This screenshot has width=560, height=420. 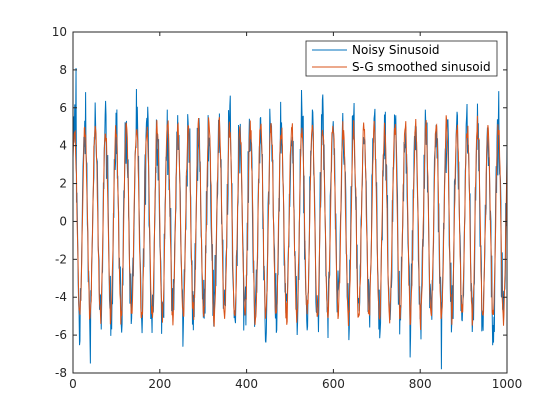 I want to click on x-tick-label: 0, so click(x=73, y=384).